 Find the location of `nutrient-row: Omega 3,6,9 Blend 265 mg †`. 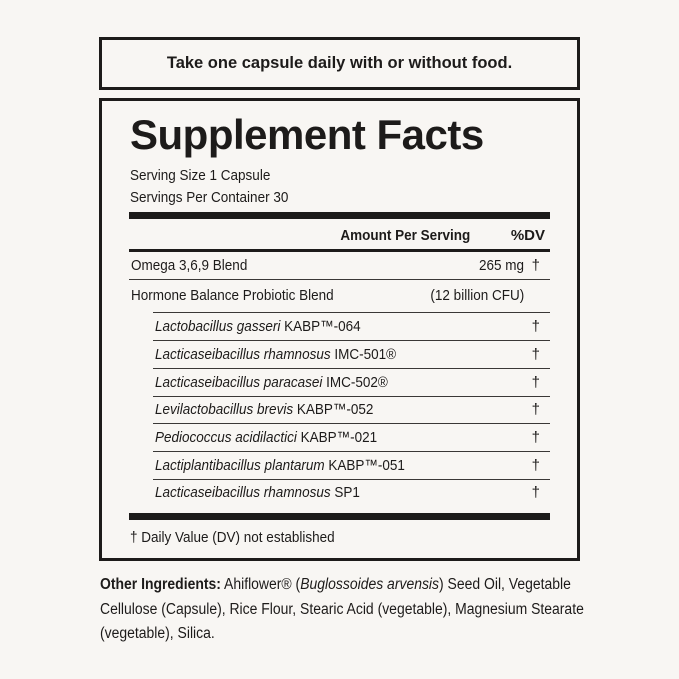

nutrient-row: Omega 3,6,9 Blend 265 mg † is located at coordinates (339, 266).